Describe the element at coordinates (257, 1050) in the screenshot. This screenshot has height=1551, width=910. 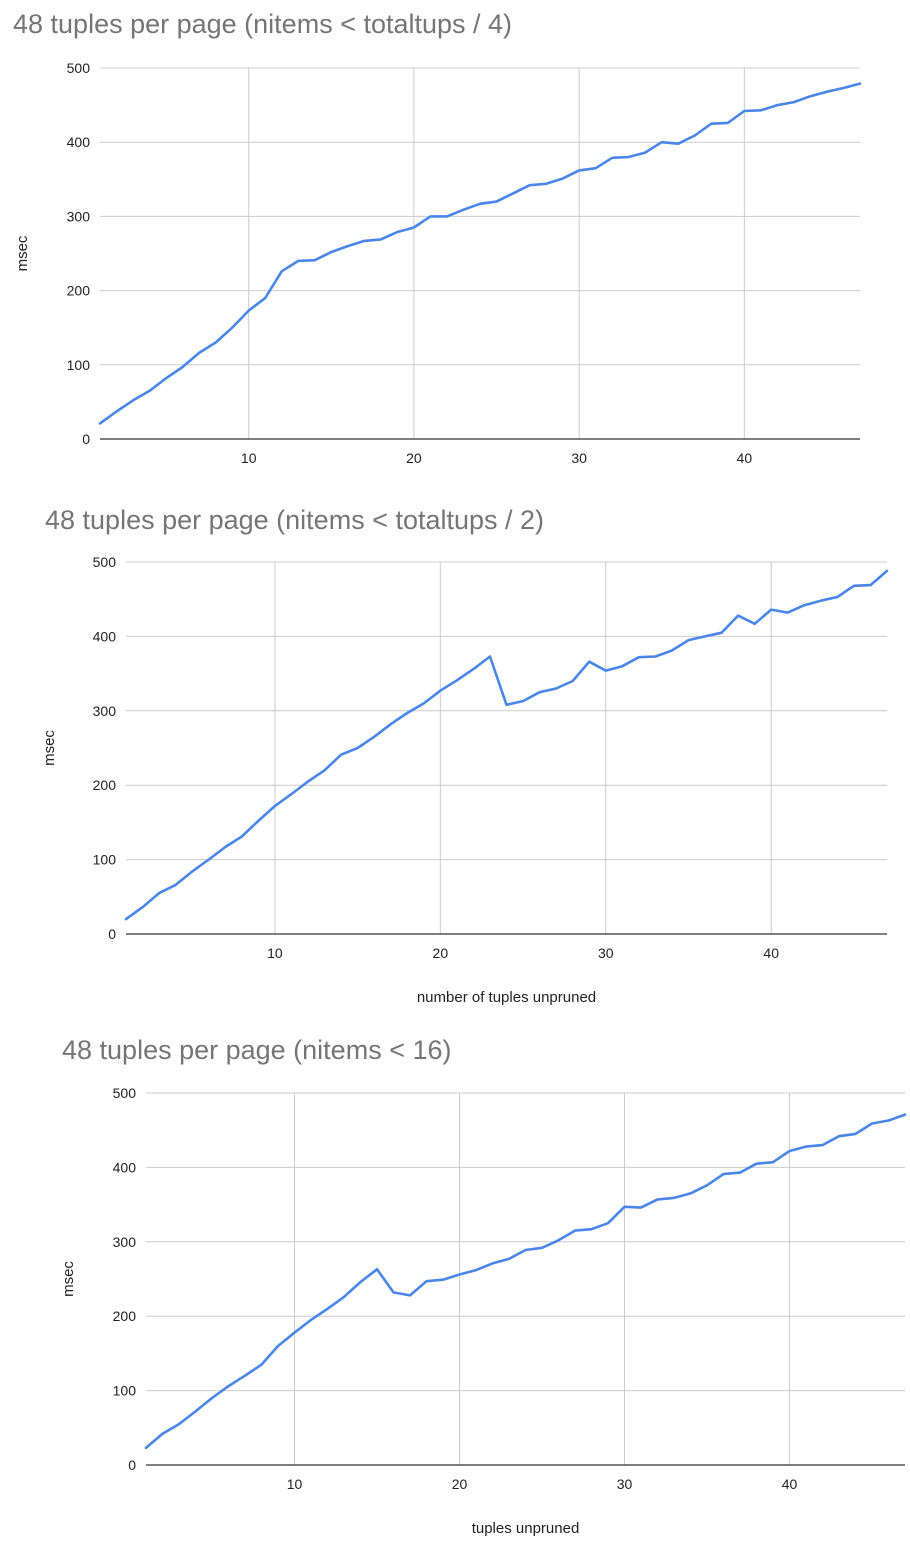
I see `chart-title: 48 tuples per page (nitems < 16)` at that location.